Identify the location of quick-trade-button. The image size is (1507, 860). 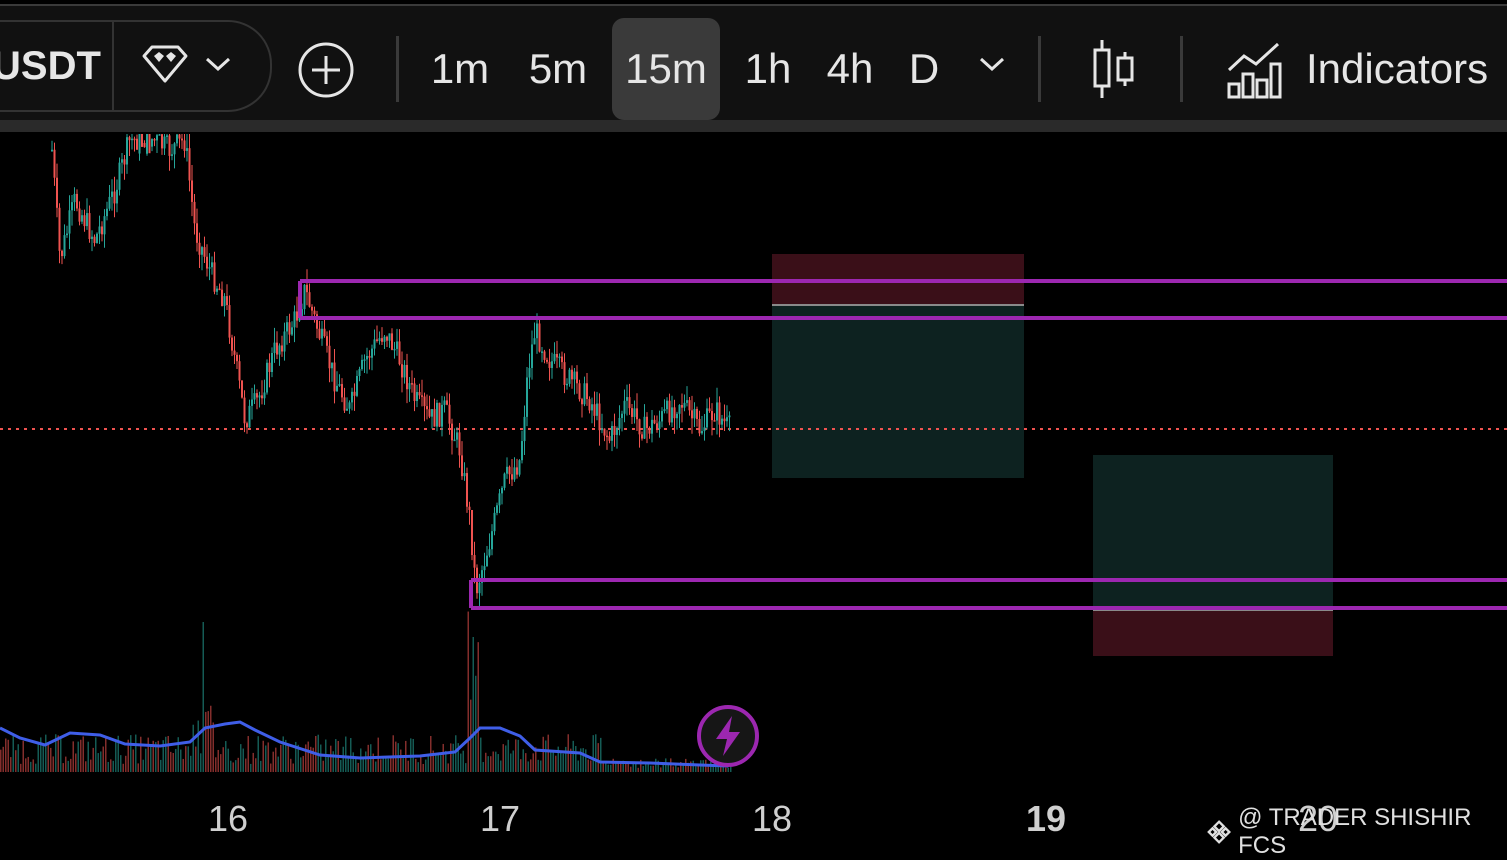
(728, 736).